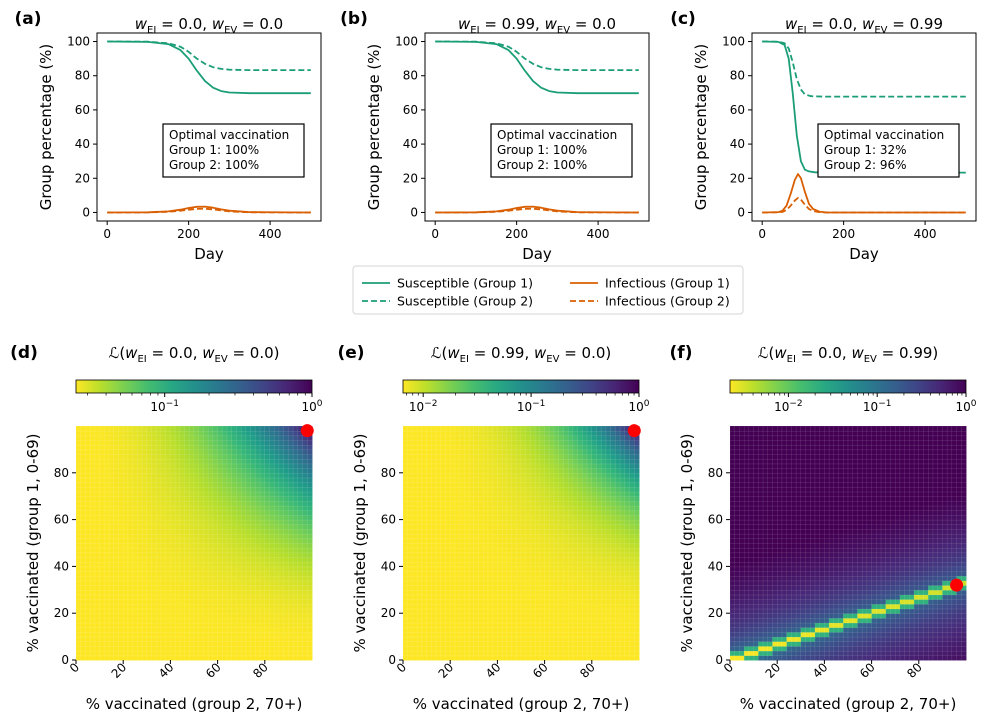 The image size is (987, 722). I want to click on y-tick-label: 80, so click(410, 76).